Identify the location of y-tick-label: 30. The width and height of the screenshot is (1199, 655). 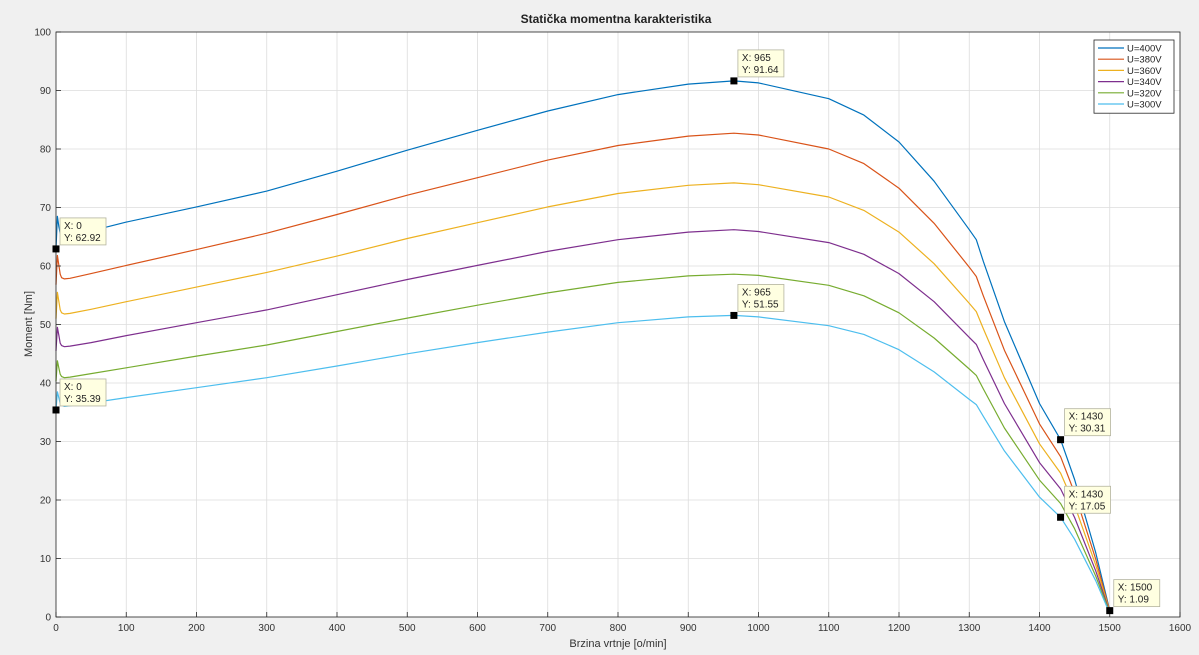
(46, 442).